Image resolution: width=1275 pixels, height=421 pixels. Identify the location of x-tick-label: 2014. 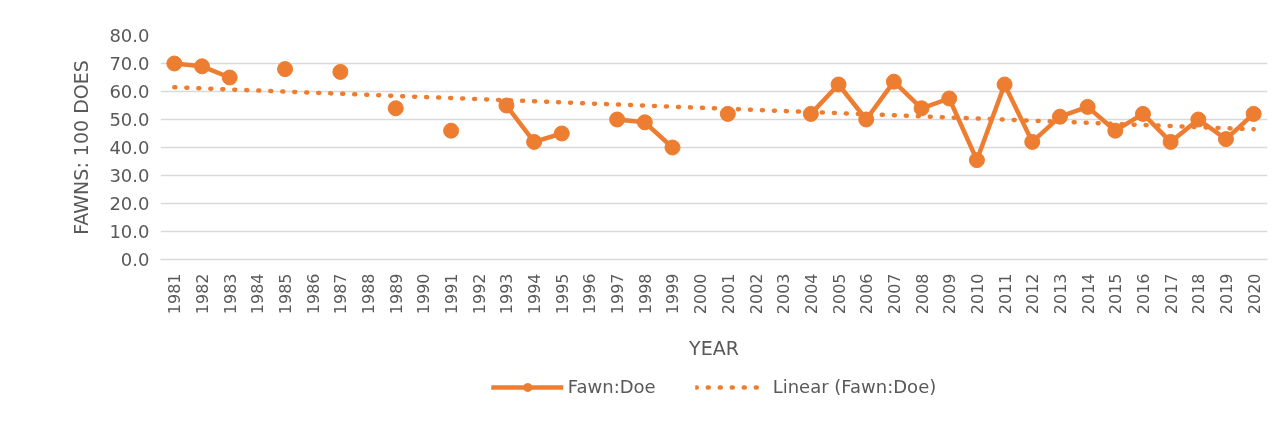
(1088, 294).